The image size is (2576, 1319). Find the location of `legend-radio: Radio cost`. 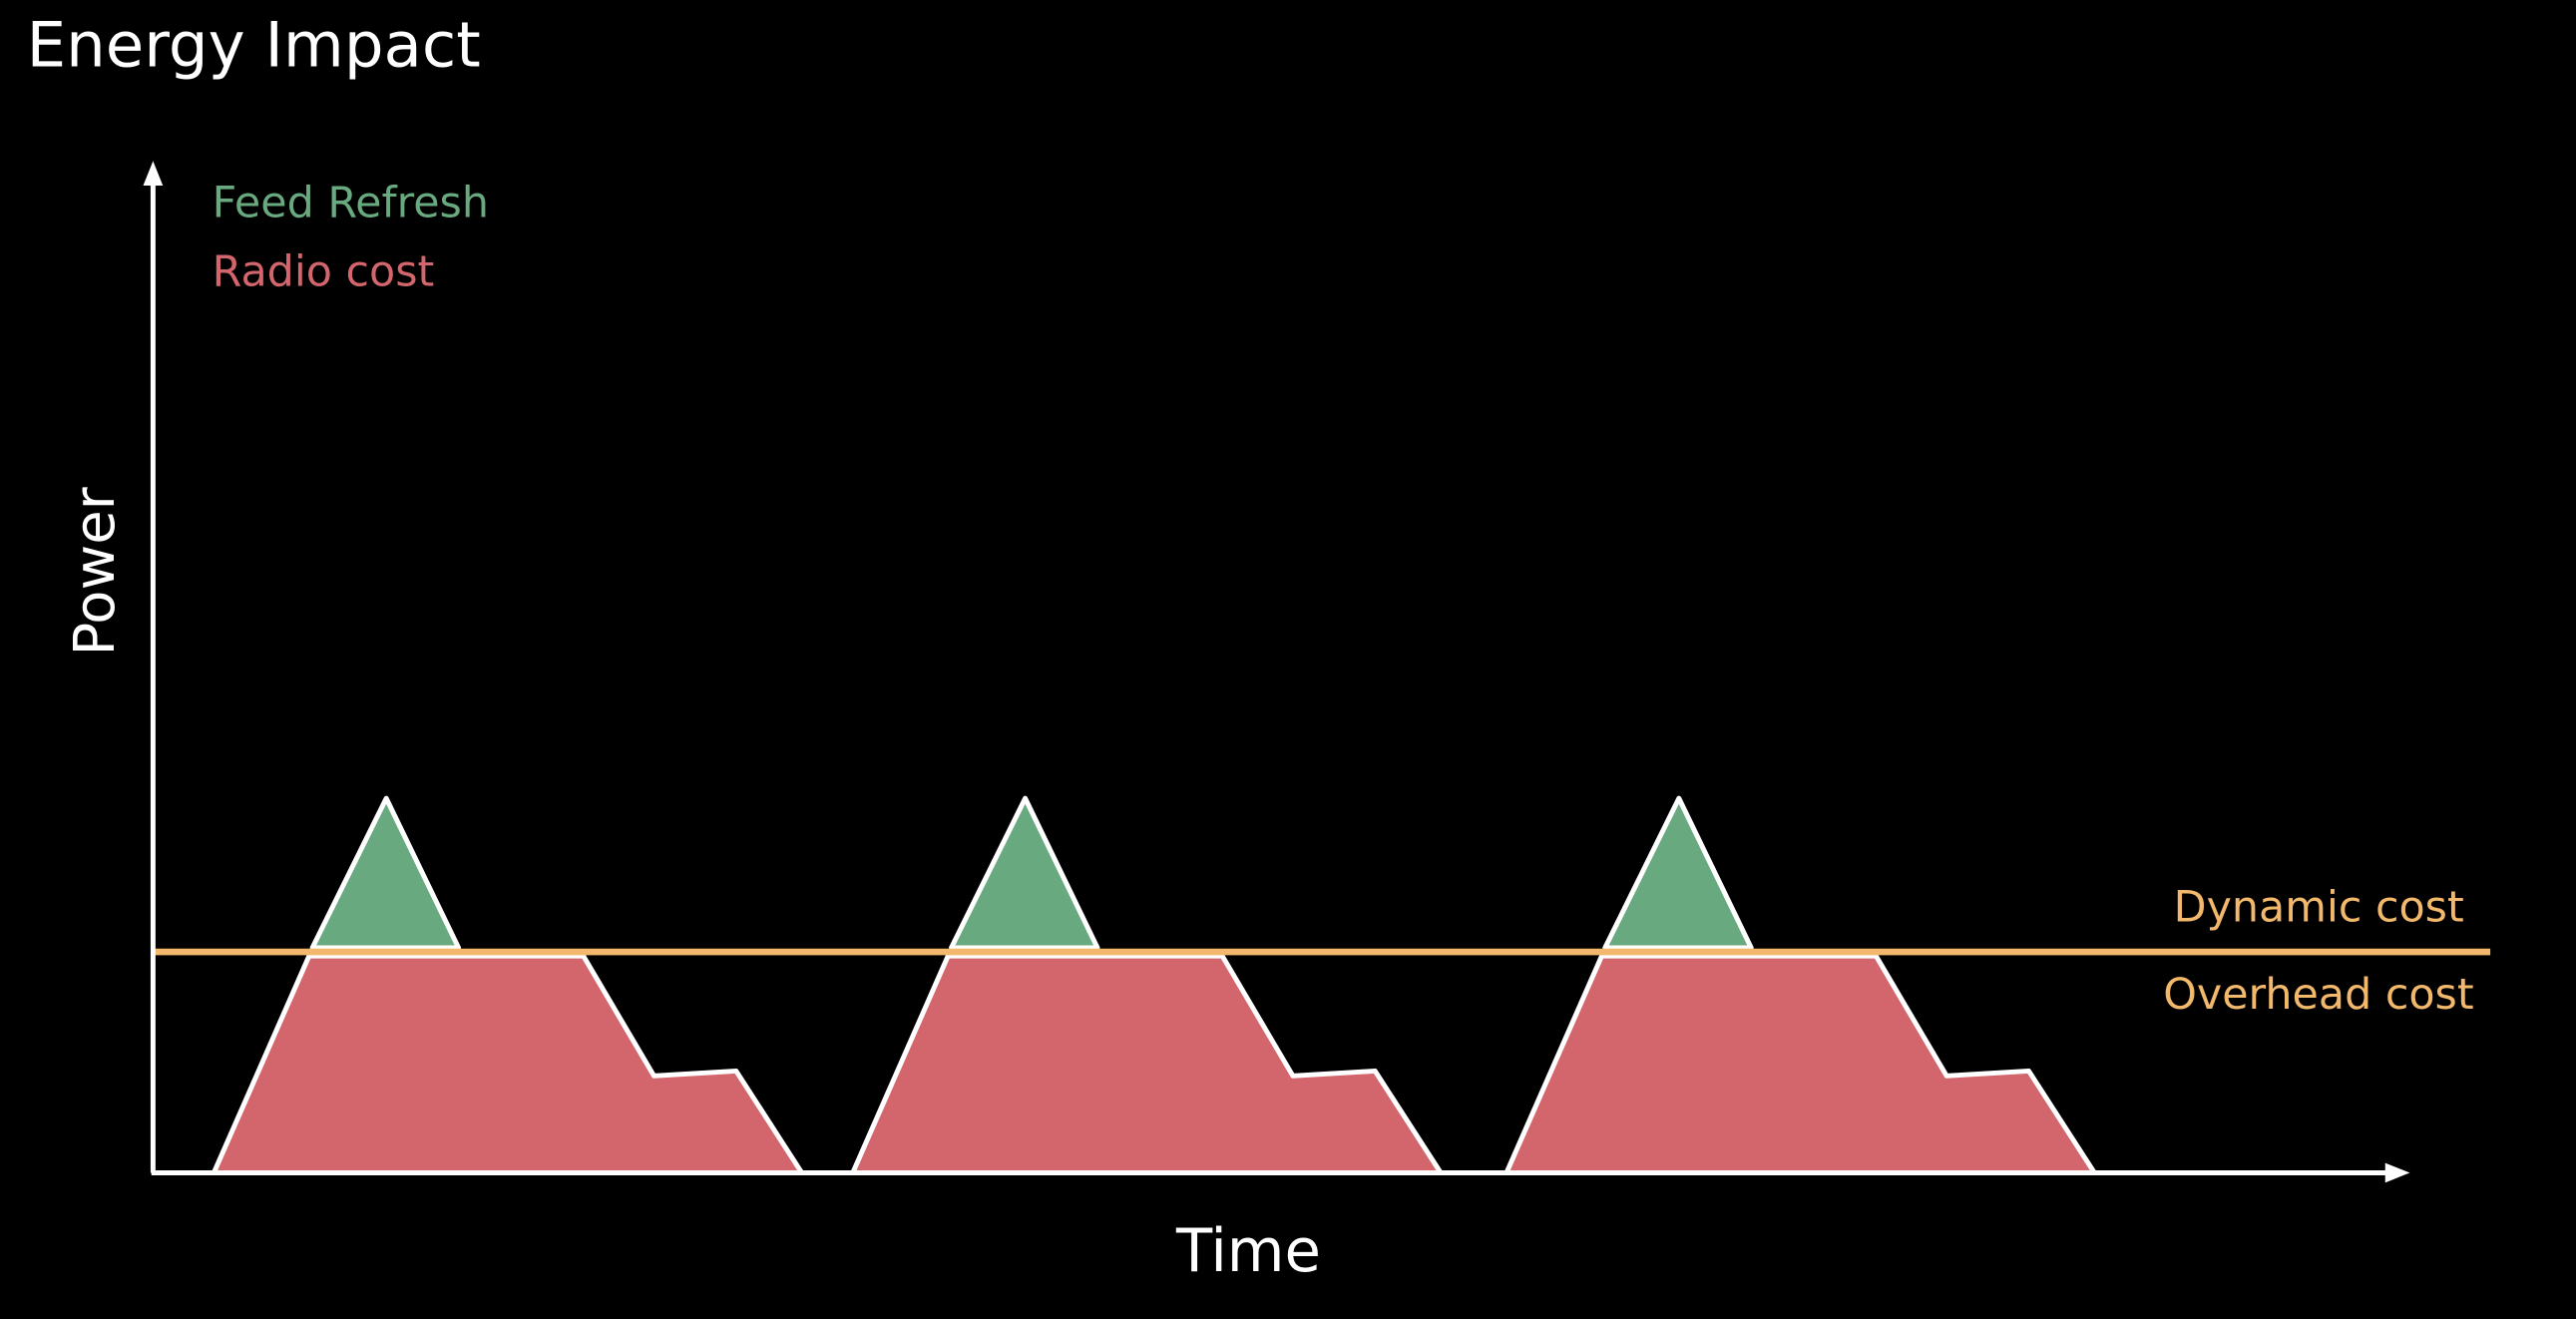

legend-radio: Radio cost is located at coordinates (324, 271).